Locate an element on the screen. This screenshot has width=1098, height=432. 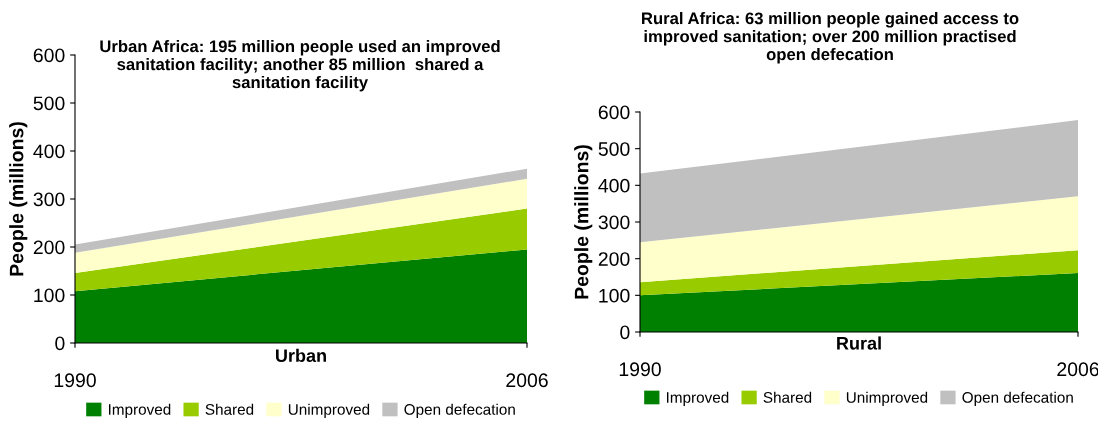
chart-title: Rural Africa: 63 million people gained access to improved sanitation; over 200 million practised open defecation is located at coordinates (830, 38).